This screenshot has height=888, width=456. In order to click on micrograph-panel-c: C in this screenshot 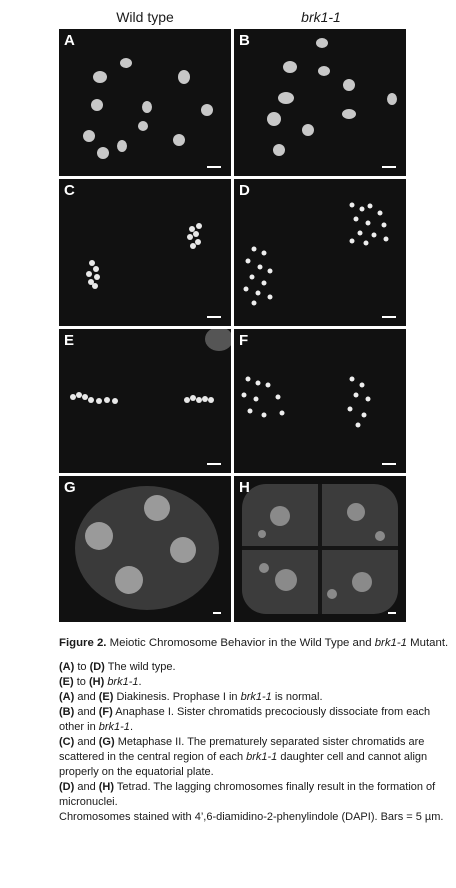, I will do `click(145, 252)`.